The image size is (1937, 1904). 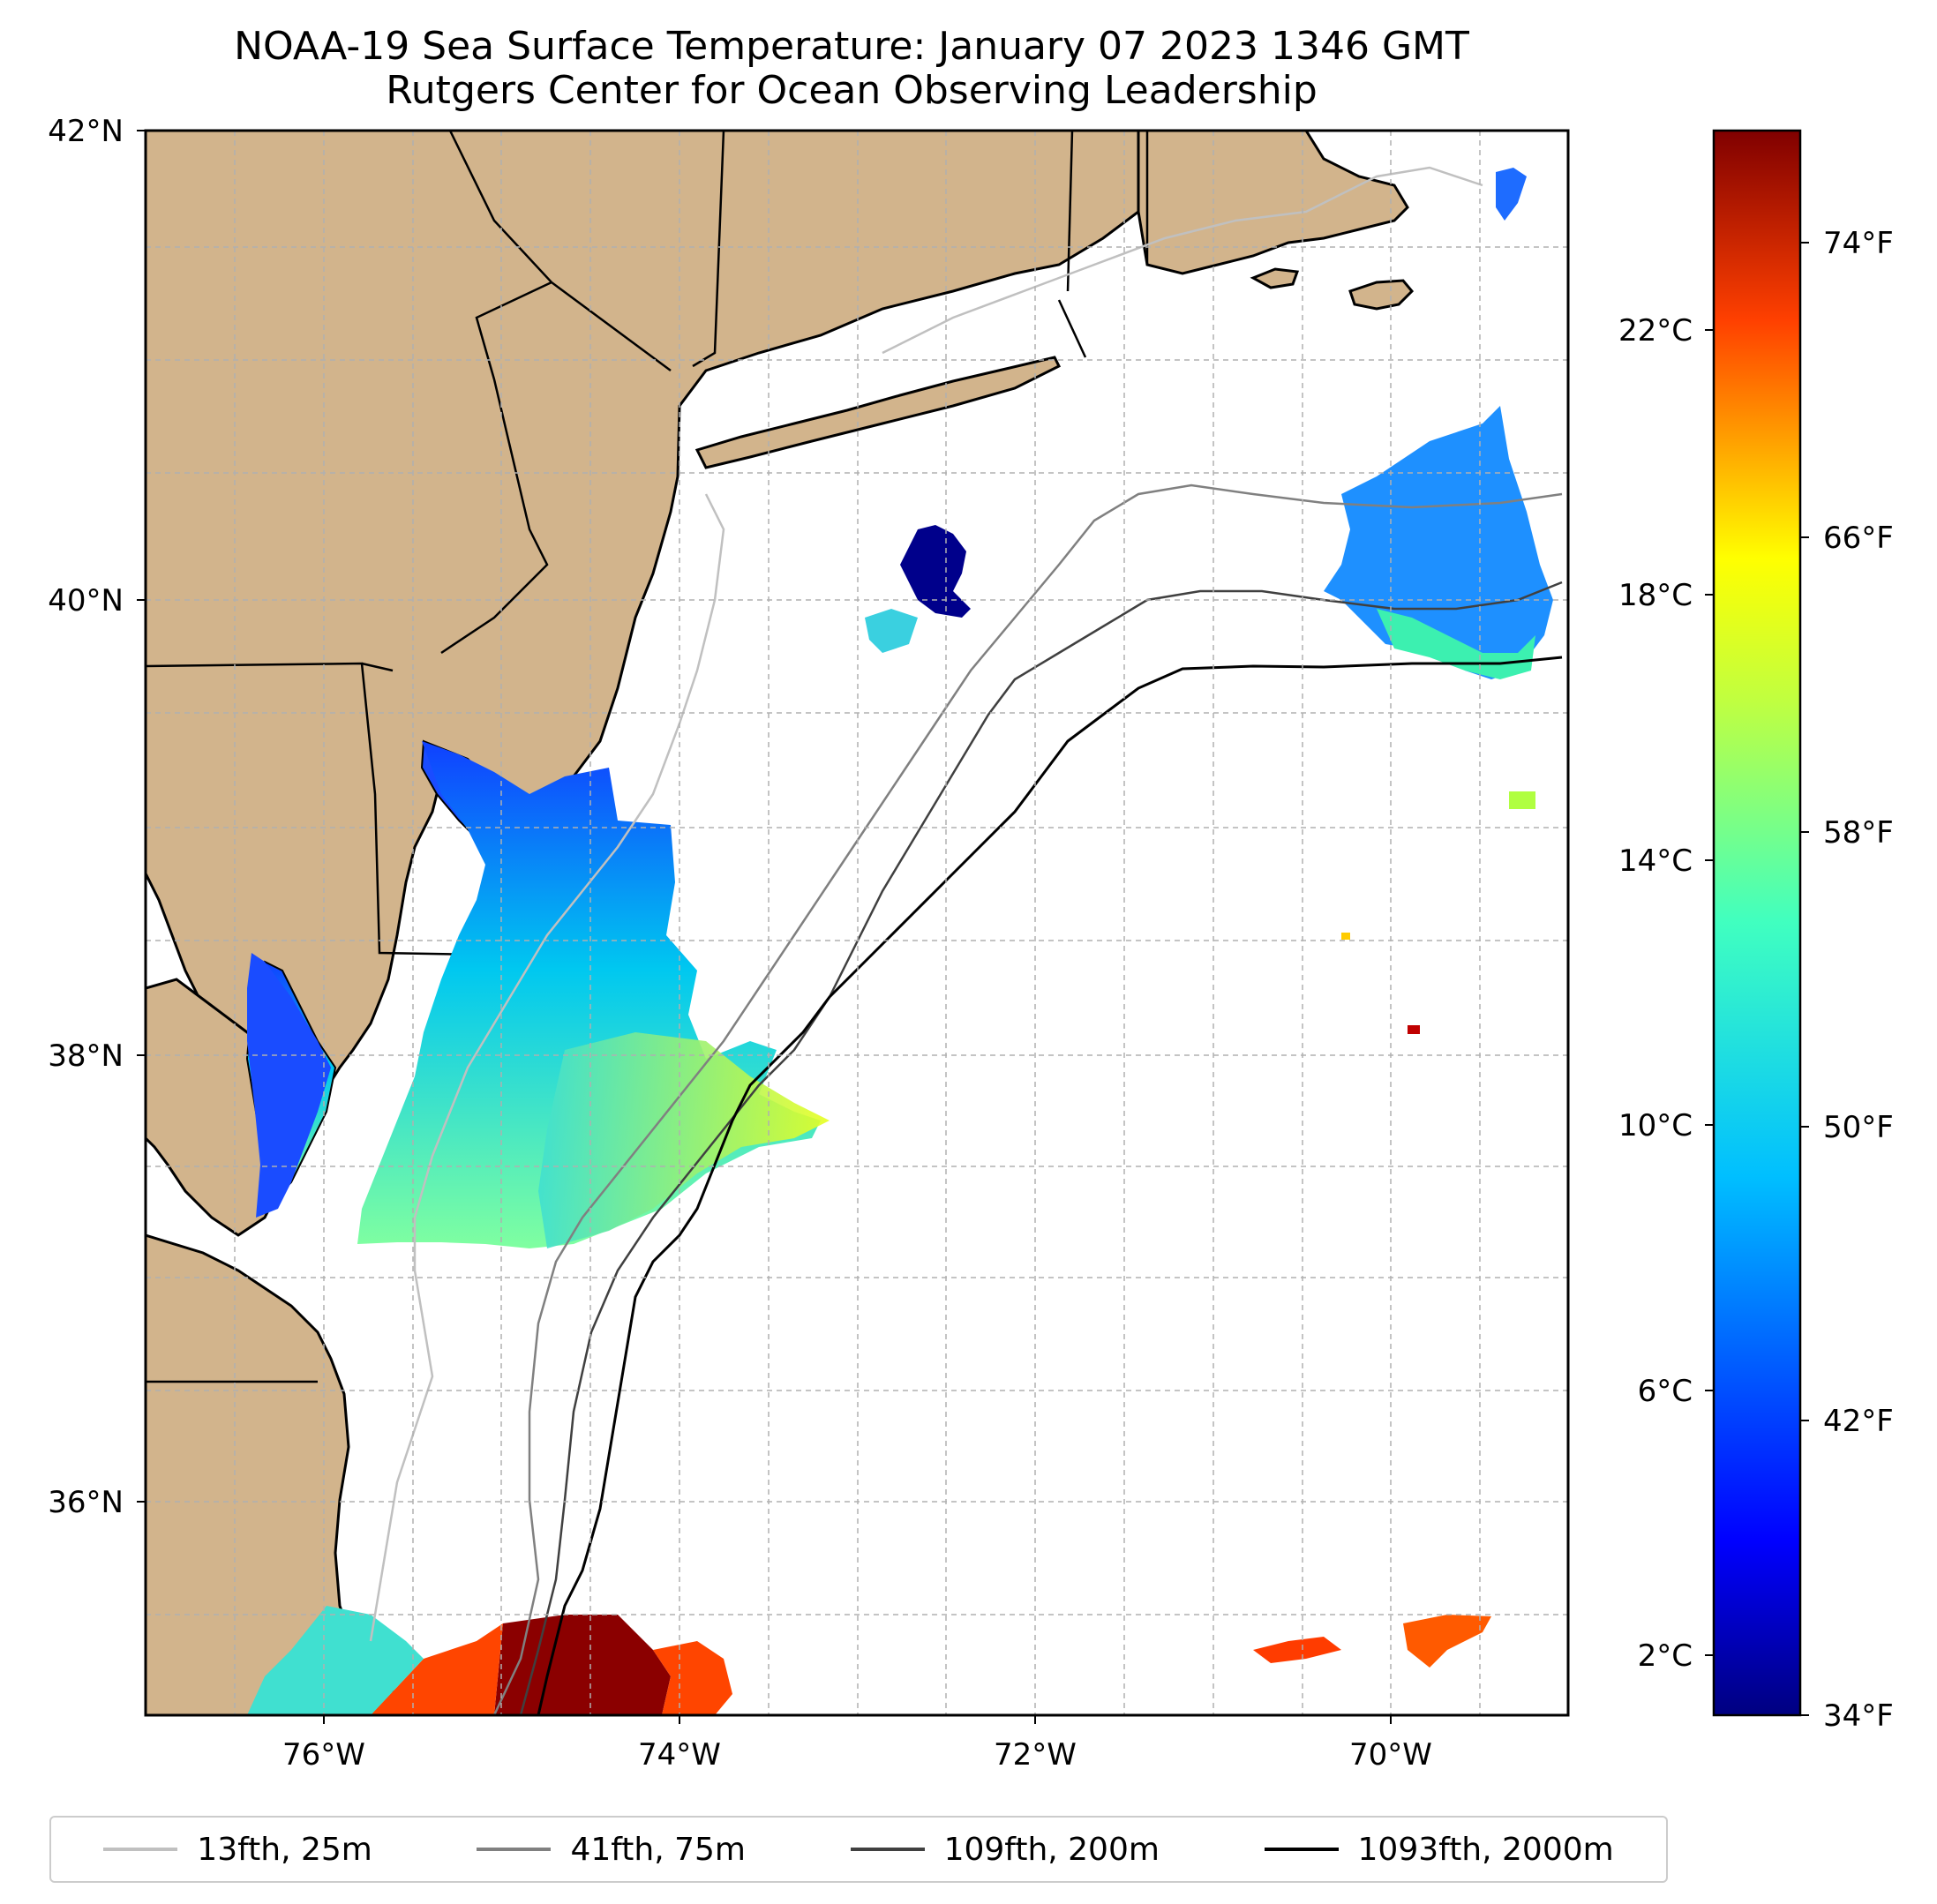 I want to click on land-long-island, so click(x=878, y=412).